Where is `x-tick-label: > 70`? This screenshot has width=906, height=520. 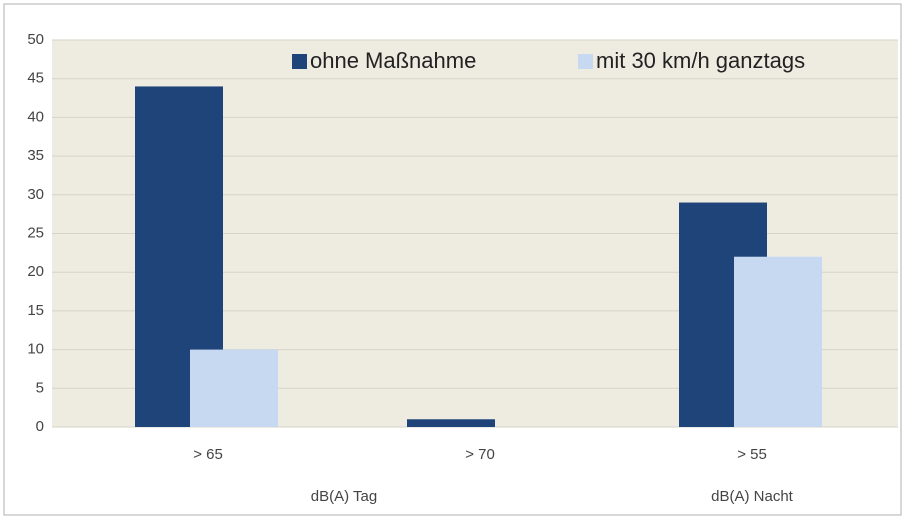
x-tick-label: > 70 is located at coordinates (480, 454).